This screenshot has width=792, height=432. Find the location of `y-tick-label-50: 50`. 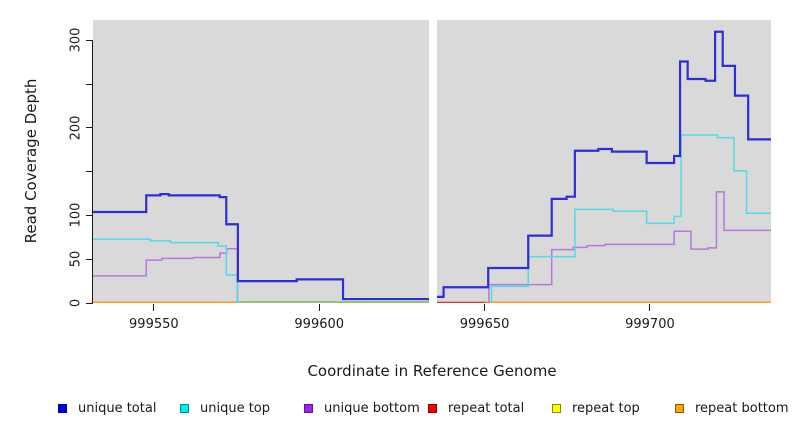

y-tick-label-50: 50 is located at coordinates (76, 259).